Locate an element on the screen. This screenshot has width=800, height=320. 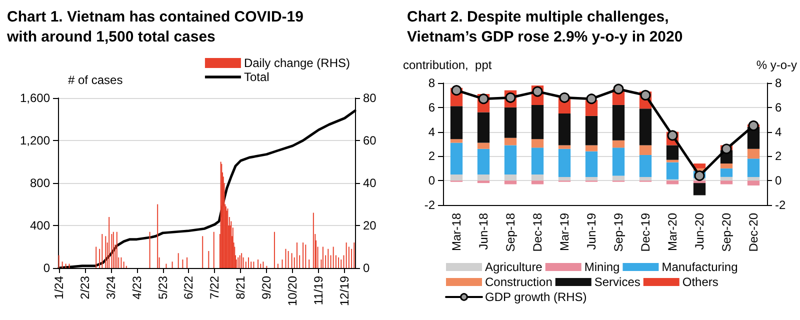
x-tick-label: Jun-20 is located at coordinates (699, 231).